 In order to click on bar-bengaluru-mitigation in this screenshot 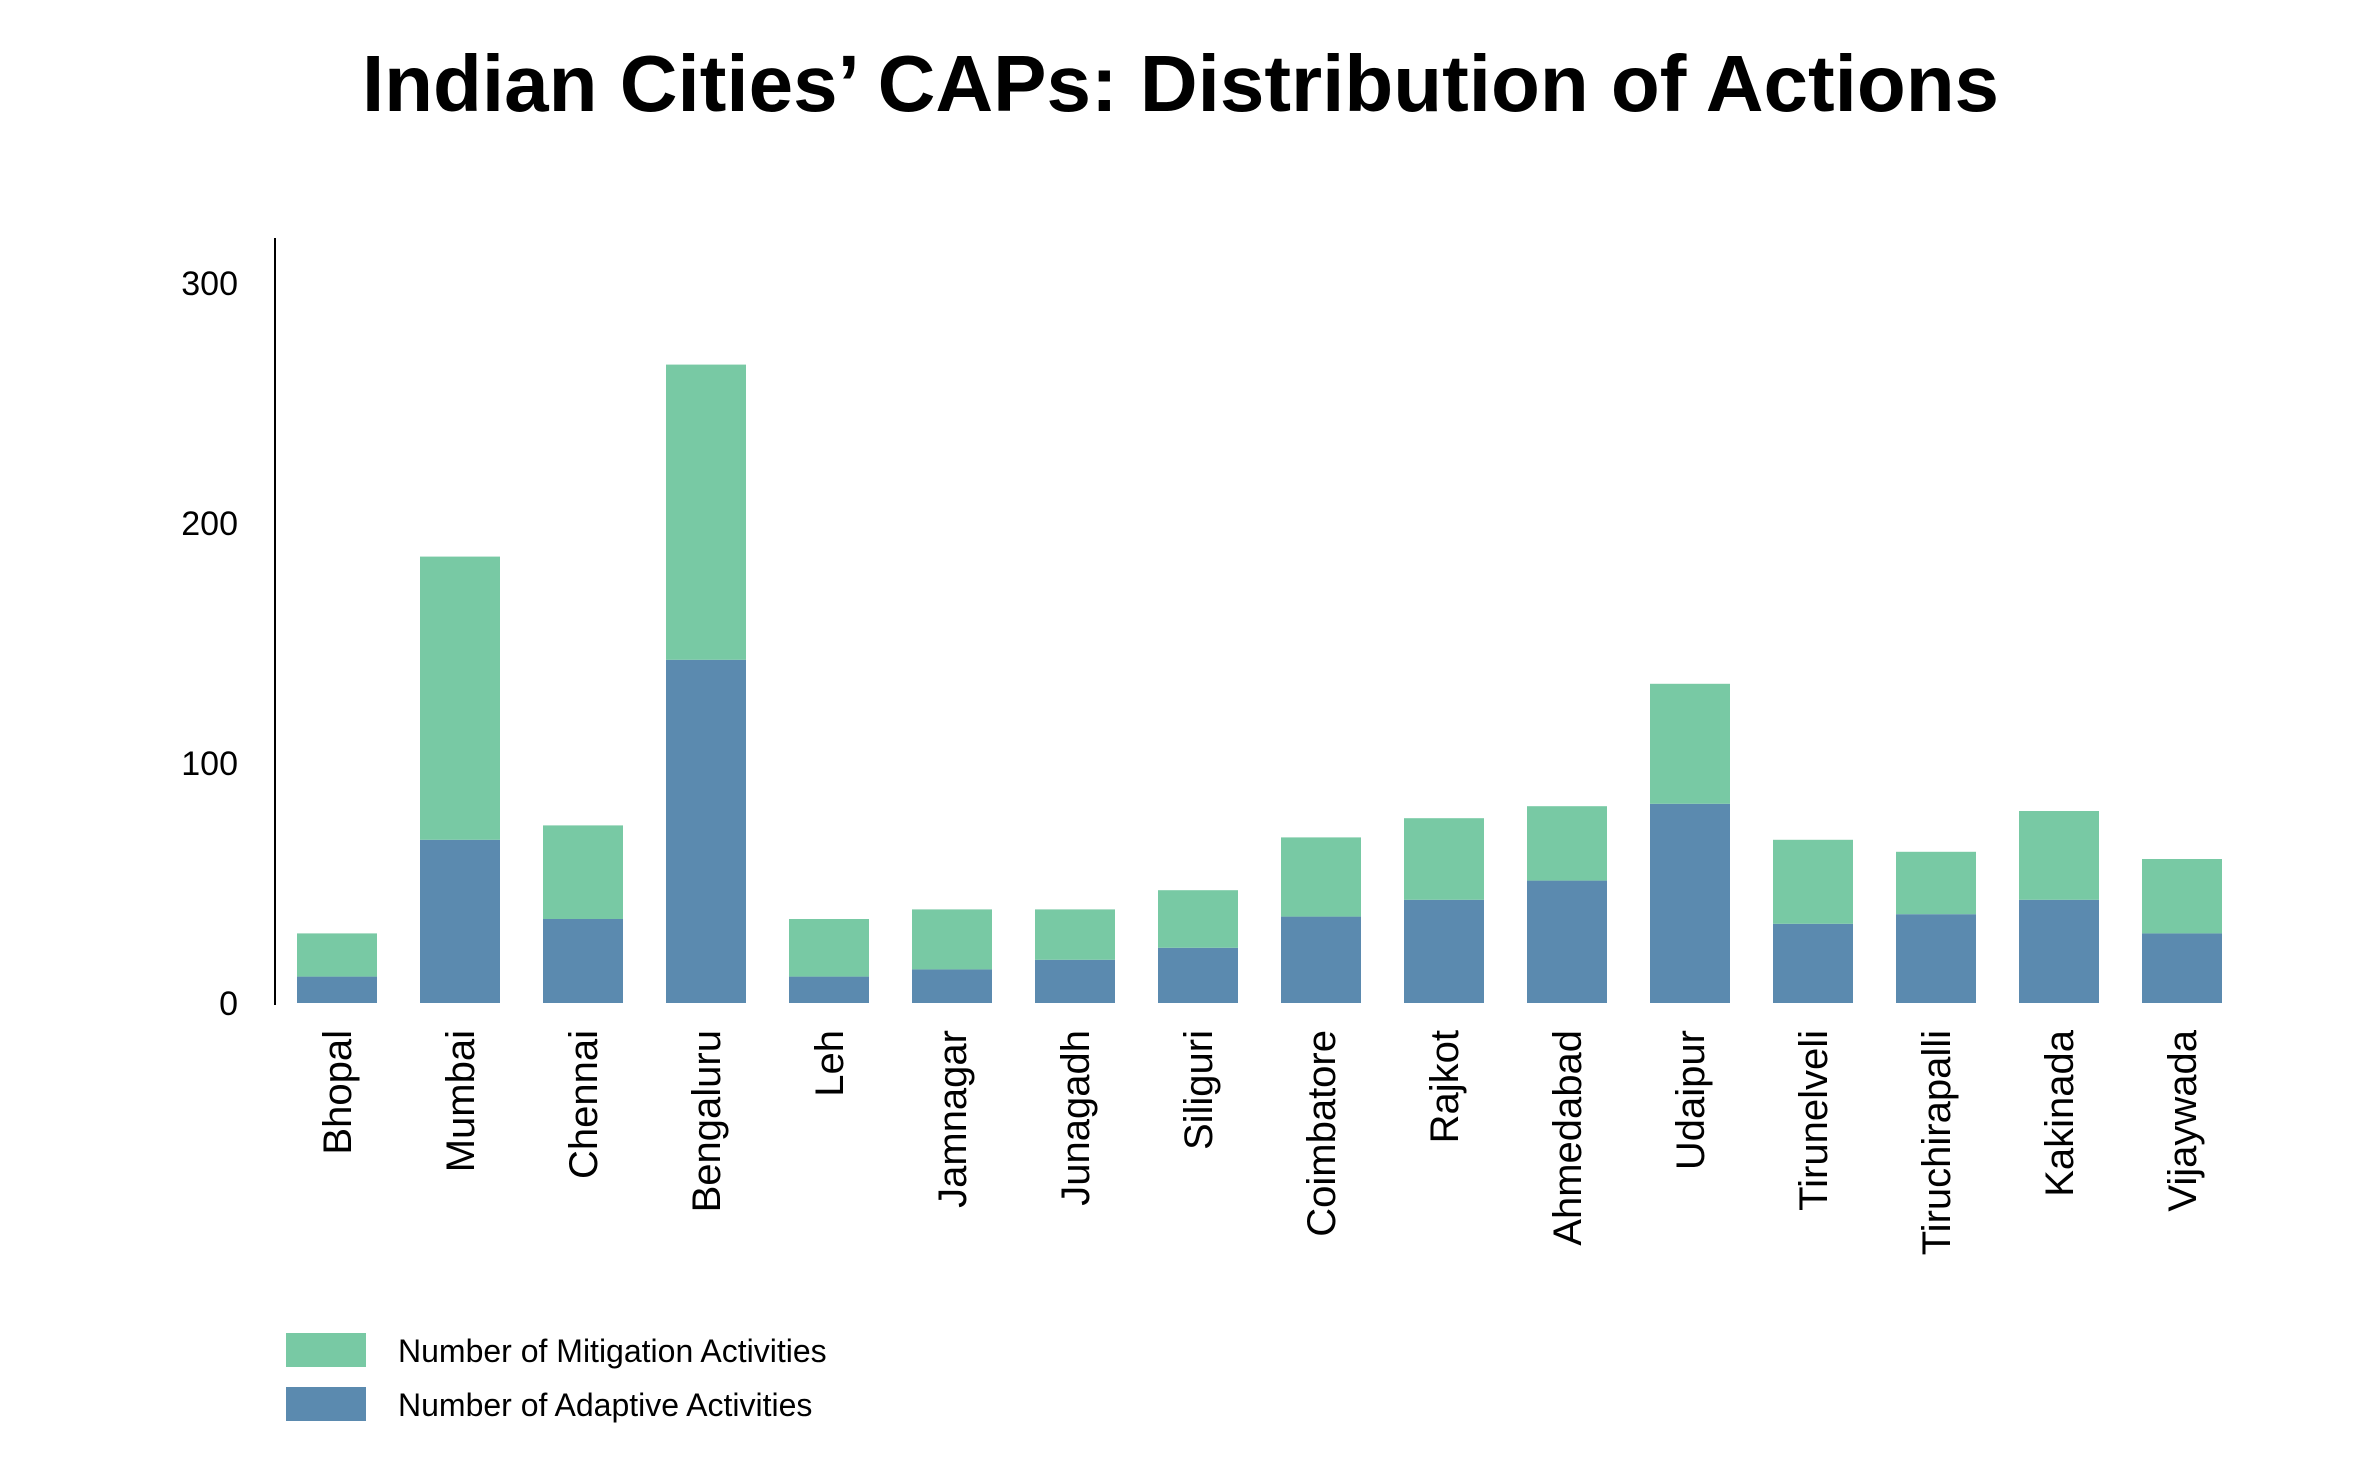, I will do `click(706, 512)`.